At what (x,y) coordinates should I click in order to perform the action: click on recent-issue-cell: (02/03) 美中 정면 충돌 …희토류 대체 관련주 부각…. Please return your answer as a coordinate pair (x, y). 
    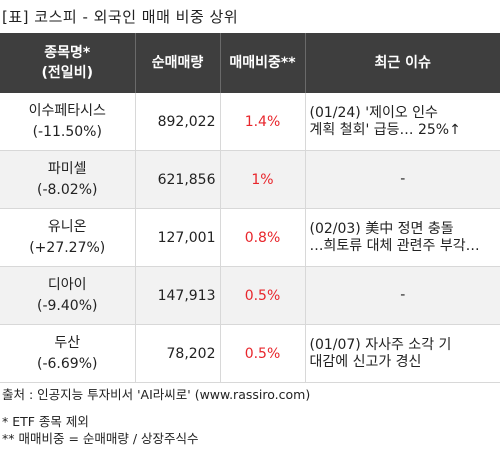
    Looking at the image, I should click on (402, 237).